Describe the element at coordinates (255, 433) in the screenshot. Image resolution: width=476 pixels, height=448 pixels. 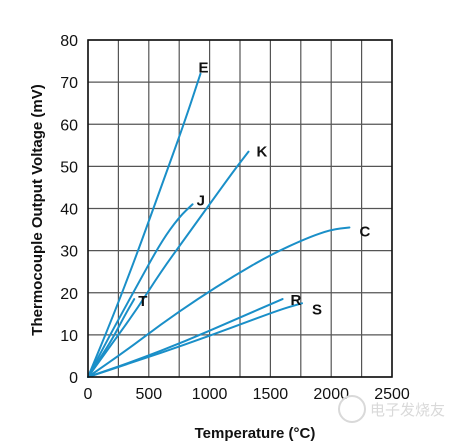
I see `x-axis-title: Temperature (°C)` at that location.